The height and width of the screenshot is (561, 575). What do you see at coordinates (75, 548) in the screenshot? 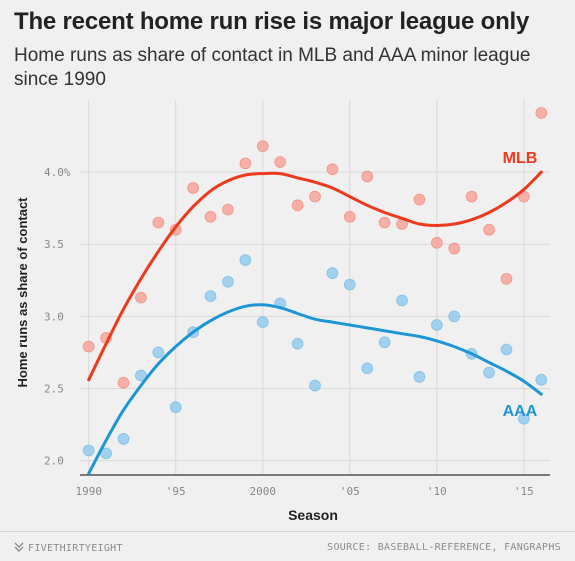
I see `brand-name: FIVETHIRTYEIGHT` at bounding box center [75, 548].